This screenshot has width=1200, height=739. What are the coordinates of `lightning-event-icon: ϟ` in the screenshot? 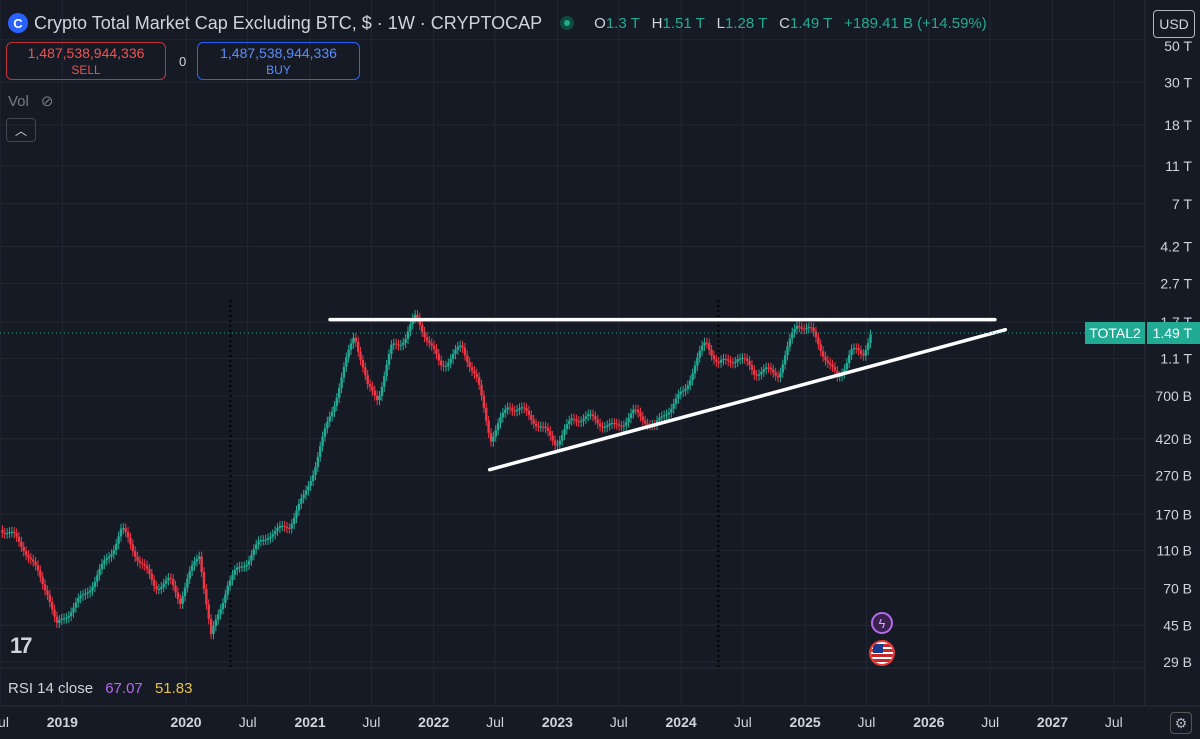 It's located at (882, 623).